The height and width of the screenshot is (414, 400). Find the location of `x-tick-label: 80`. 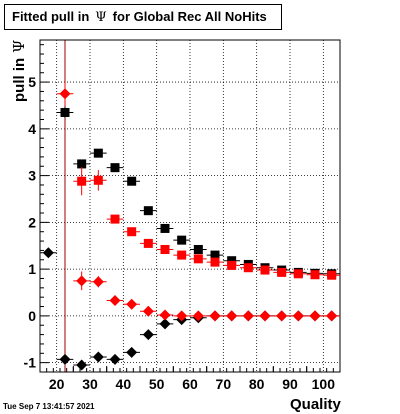

x-tick-label: 80 is located at coordinates (257, 384).